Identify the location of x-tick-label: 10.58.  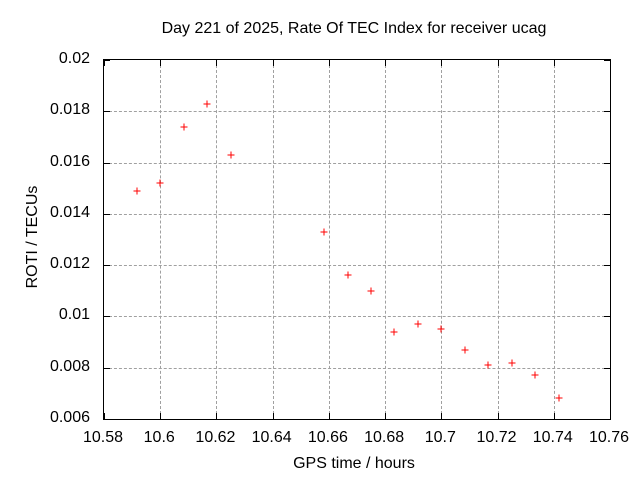
(103, 437).